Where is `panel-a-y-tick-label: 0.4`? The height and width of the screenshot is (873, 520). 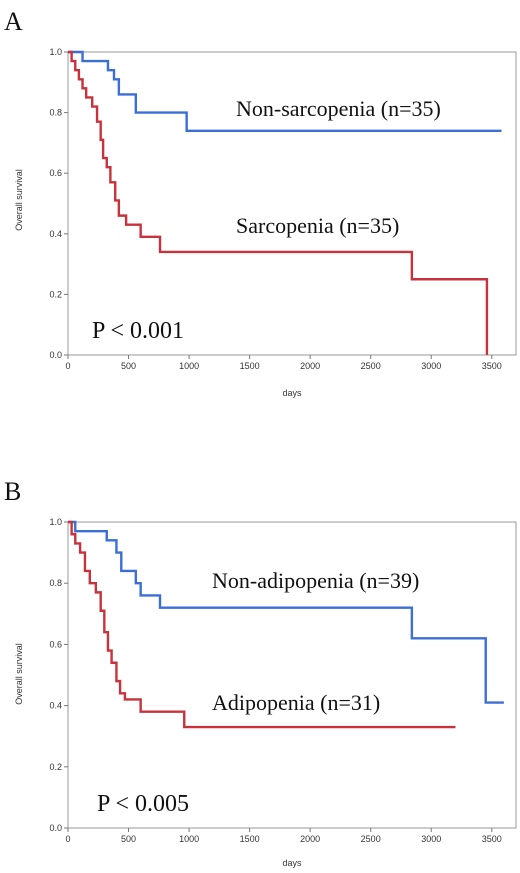 panel-a-y-tick-label: 0.4 is located at coordinates (55, 234).